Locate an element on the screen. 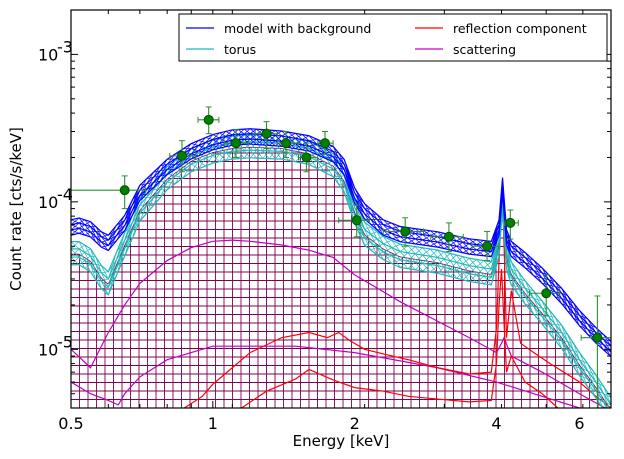 The width and height of the screenshot is (624, 459). legend-label: torus is located at coordinates (240, 49).